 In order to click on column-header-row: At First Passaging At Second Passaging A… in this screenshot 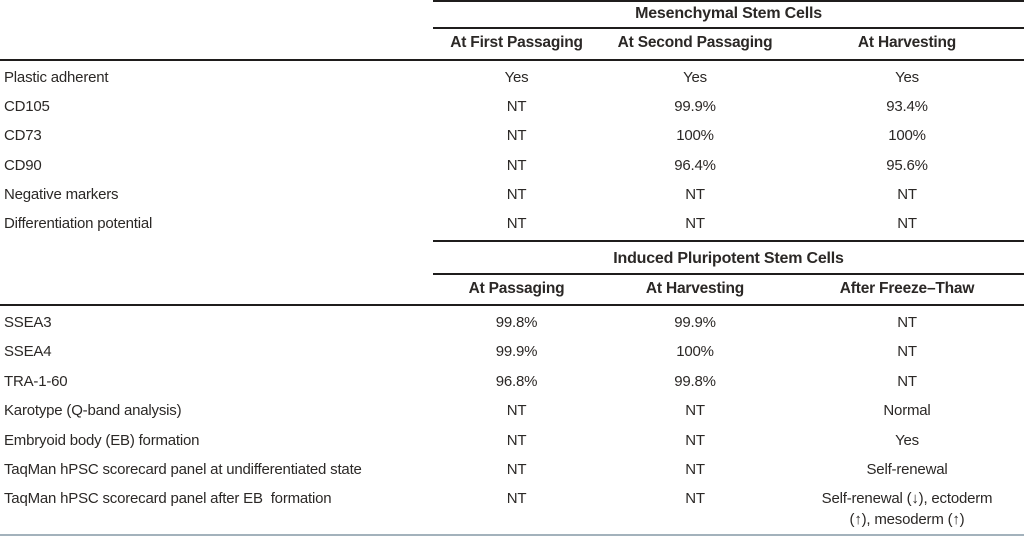, I will do `click(512, 43)`.